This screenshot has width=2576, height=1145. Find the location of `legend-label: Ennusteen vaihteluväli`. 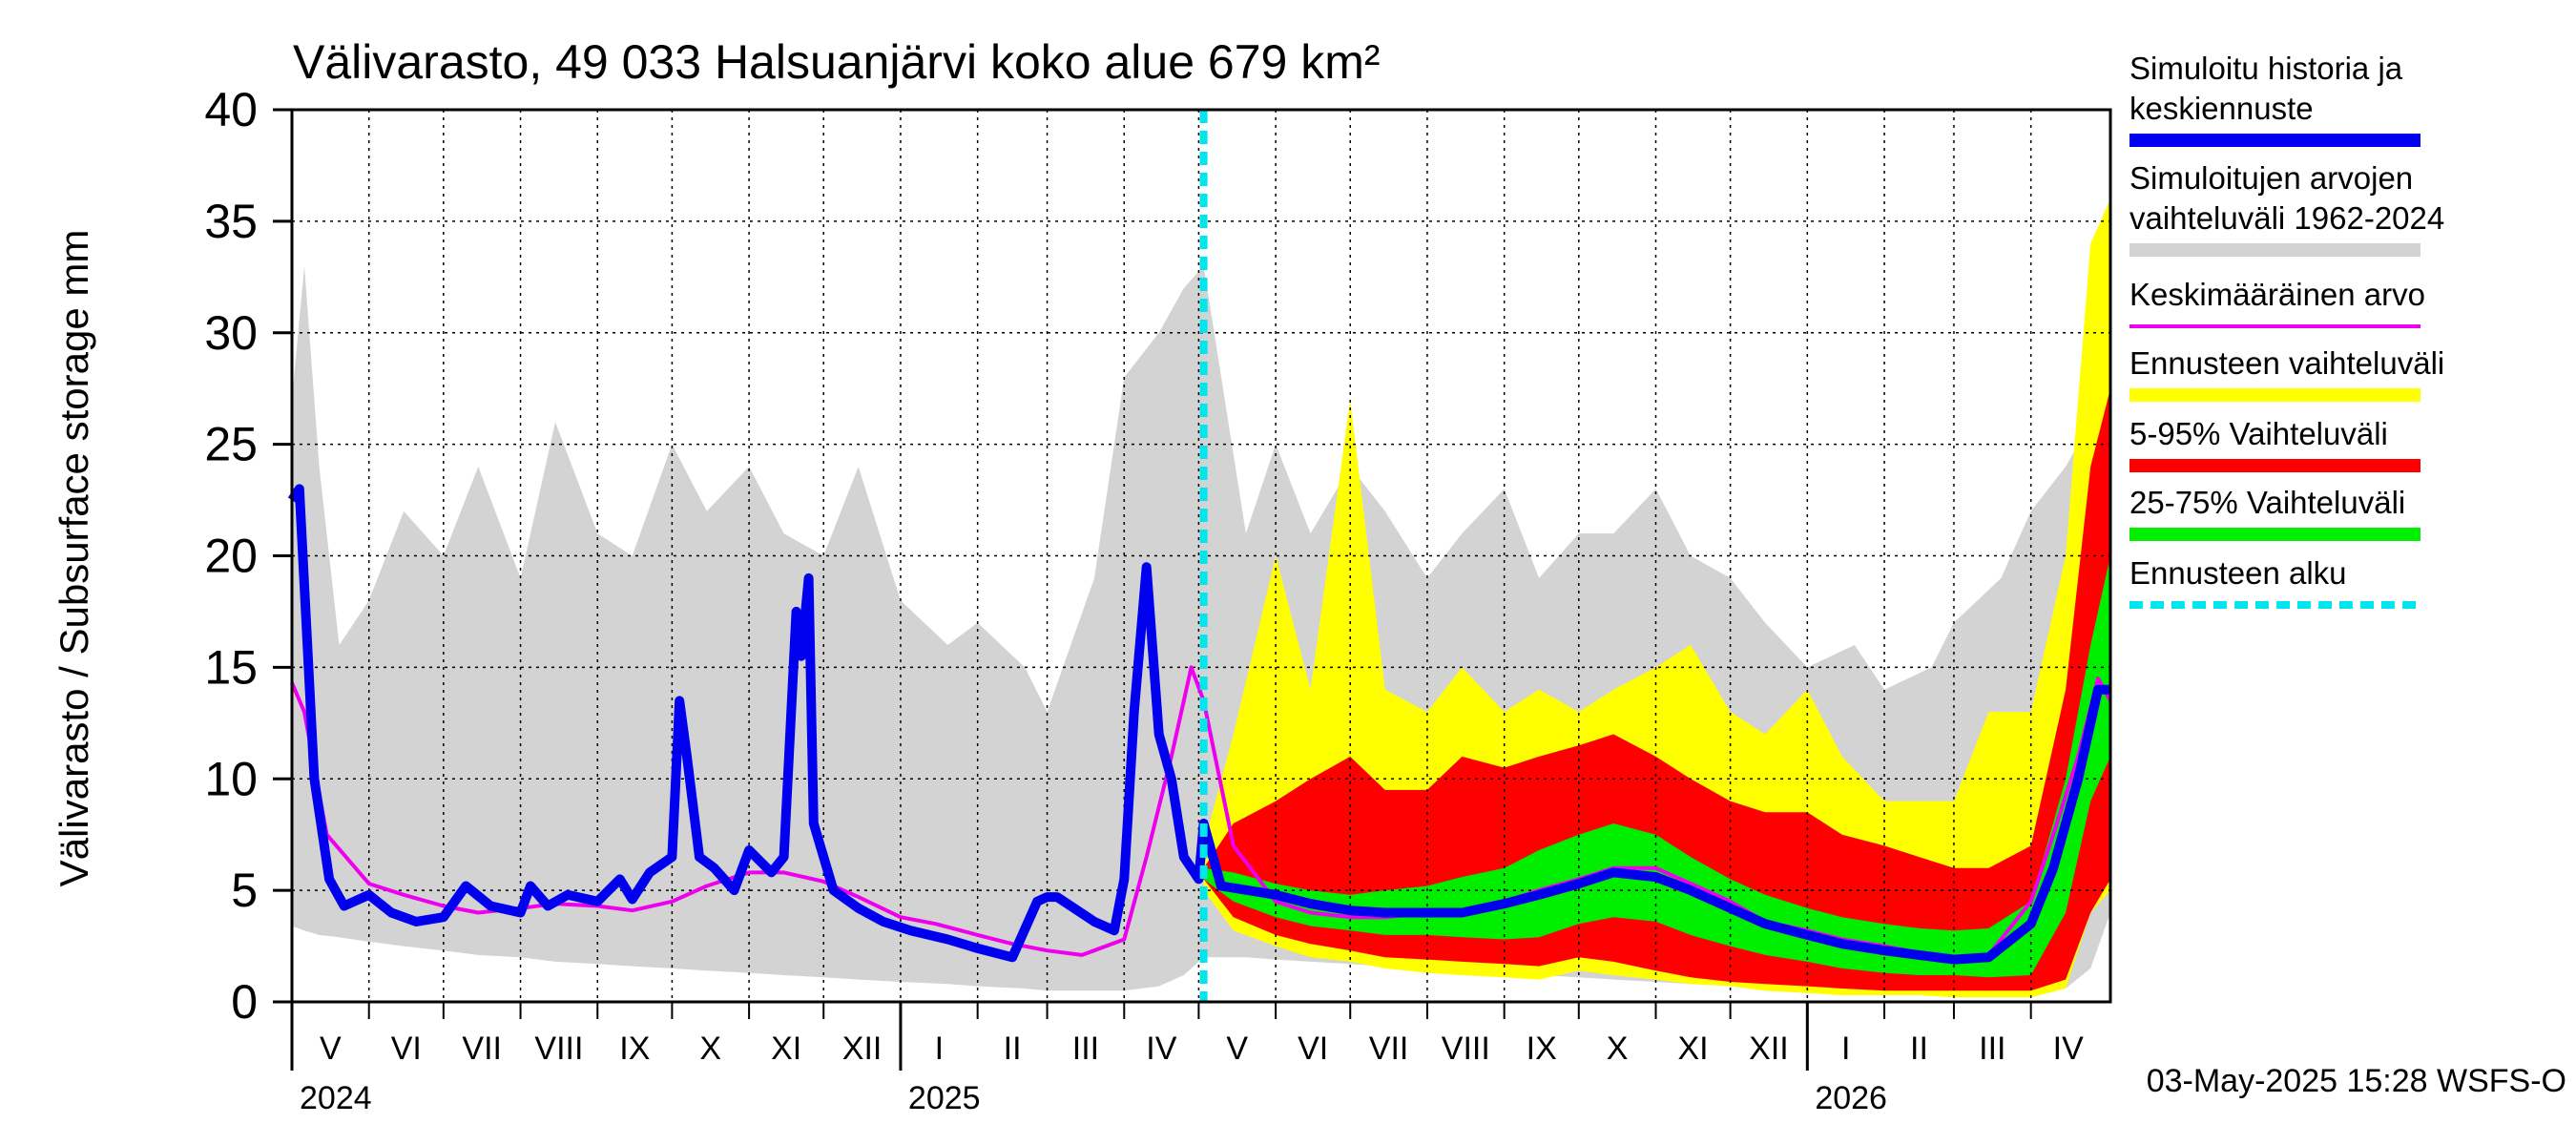

legend-label: Ennusteen vaihteluväli is located at coordinates (2286, 363).